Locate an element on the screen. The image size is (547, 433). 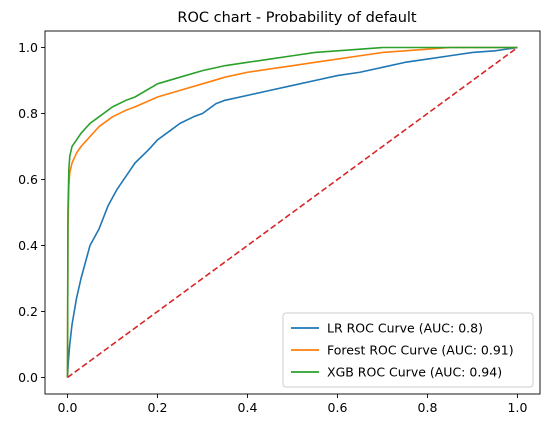
x-tick-label: 0.0 is located at coordinates (68, 407).